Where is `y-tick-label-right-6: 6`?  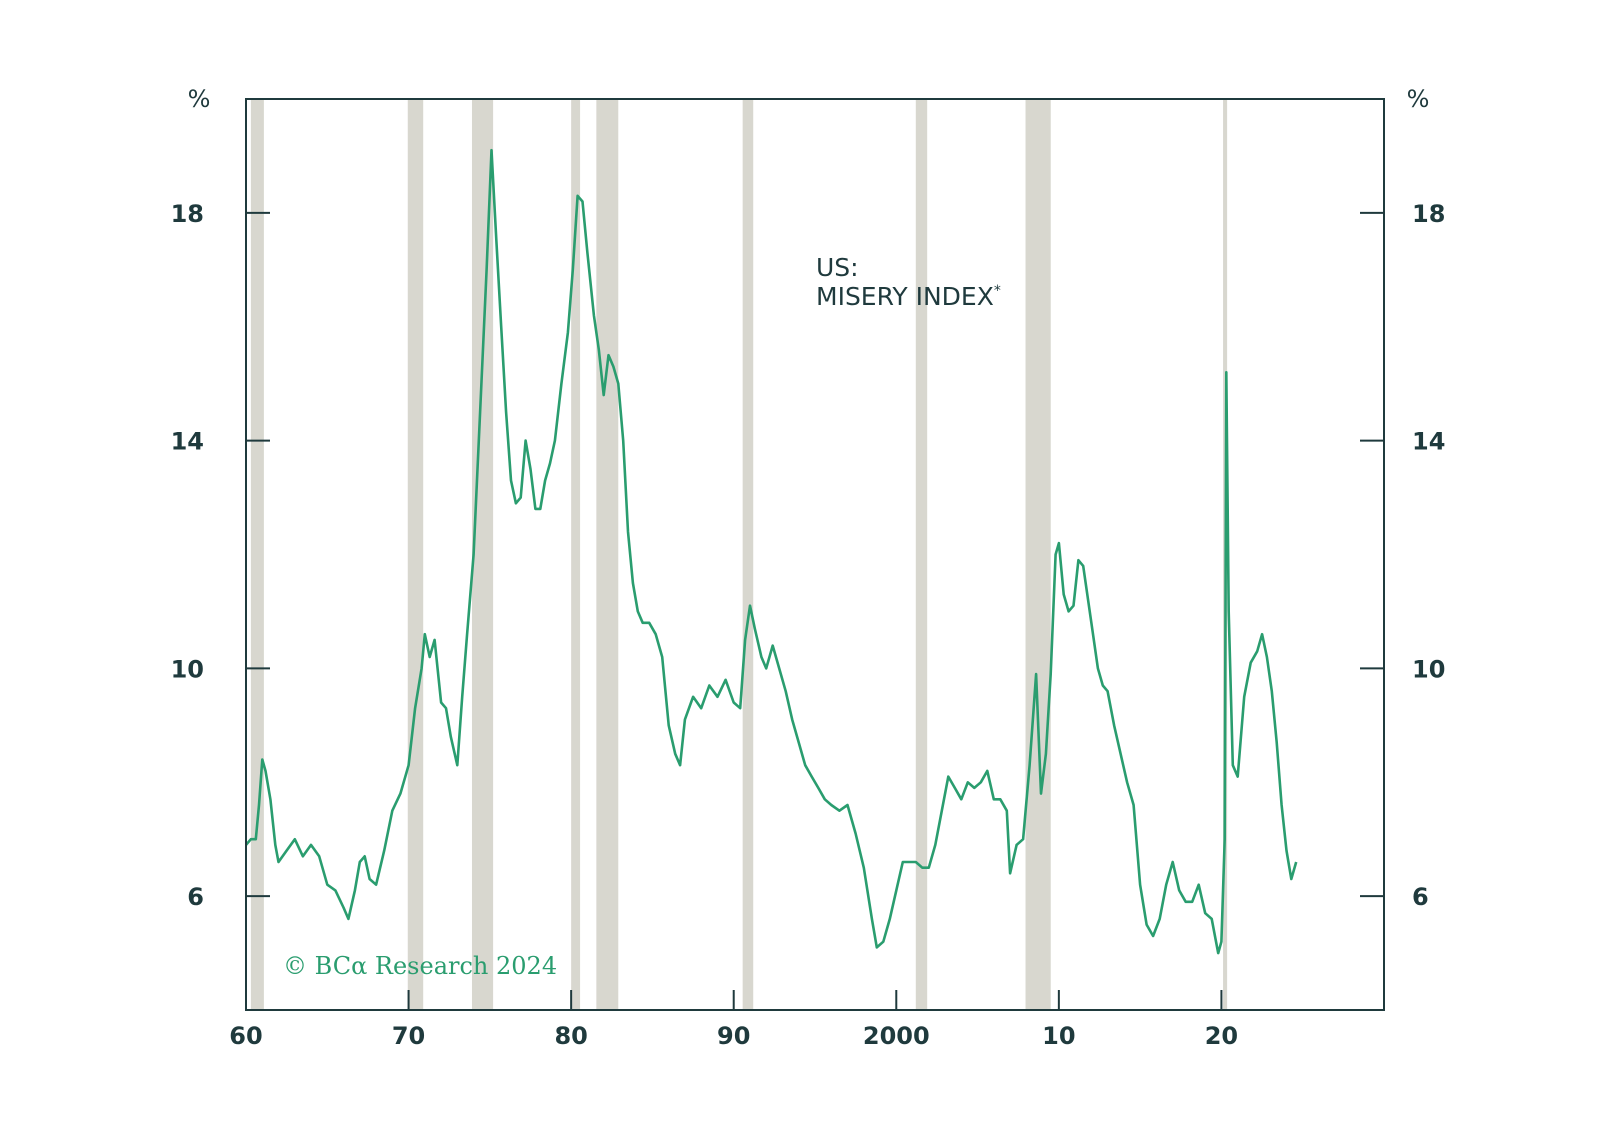
y-tick-label-right-6: 6 is located at coordinates (1420, 897).